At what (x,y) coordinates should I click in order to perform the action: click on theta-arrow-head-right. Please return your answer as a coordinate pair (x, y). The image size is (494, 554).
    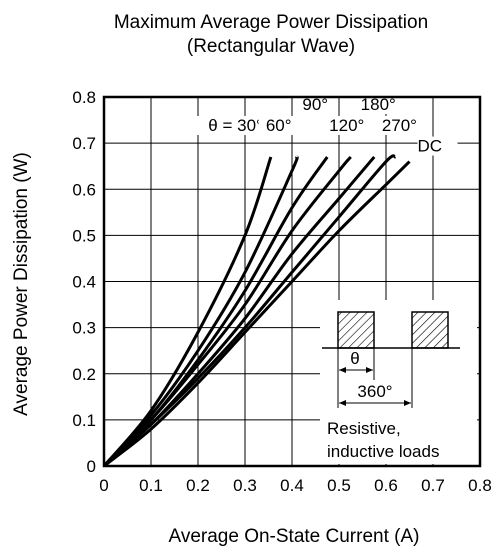
    Looking at the image, I should click on (369, 370).